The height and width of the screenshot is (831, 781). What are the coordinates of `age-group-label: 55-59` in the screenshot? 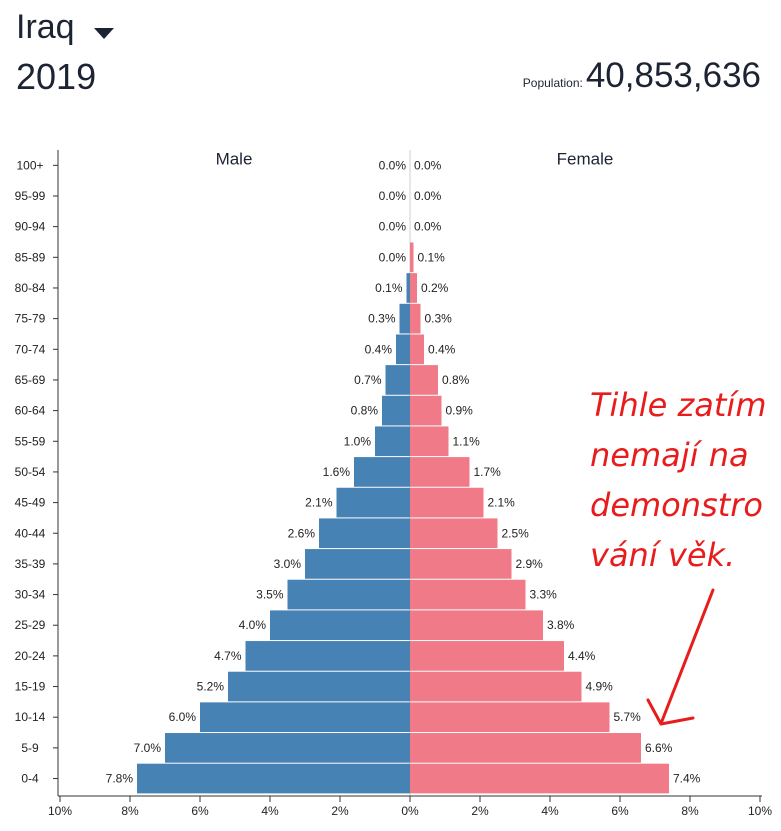 It's located at (30, 441).